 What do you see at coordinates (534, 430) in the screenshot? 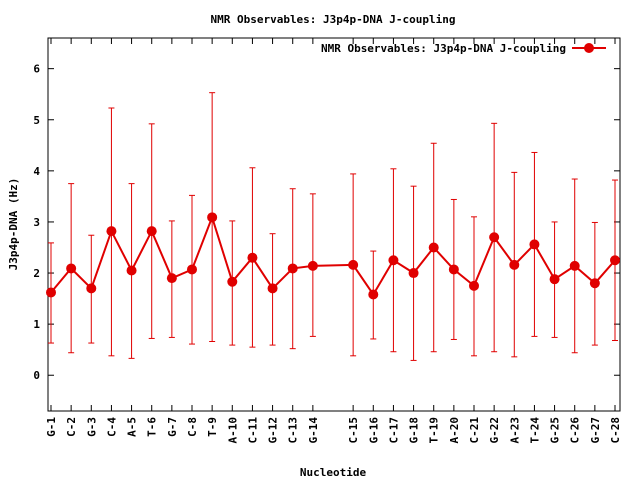
I see `x-tick-label: T-24` at bounding box center [534, 430].